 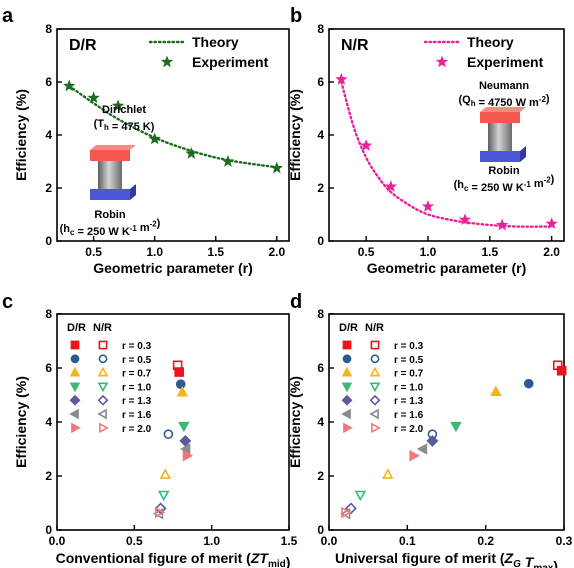 What do you see at coordinates (215, 42) in the screenshot?
I see `legend-theory-label: Theory` at bounding box center [215, 42].